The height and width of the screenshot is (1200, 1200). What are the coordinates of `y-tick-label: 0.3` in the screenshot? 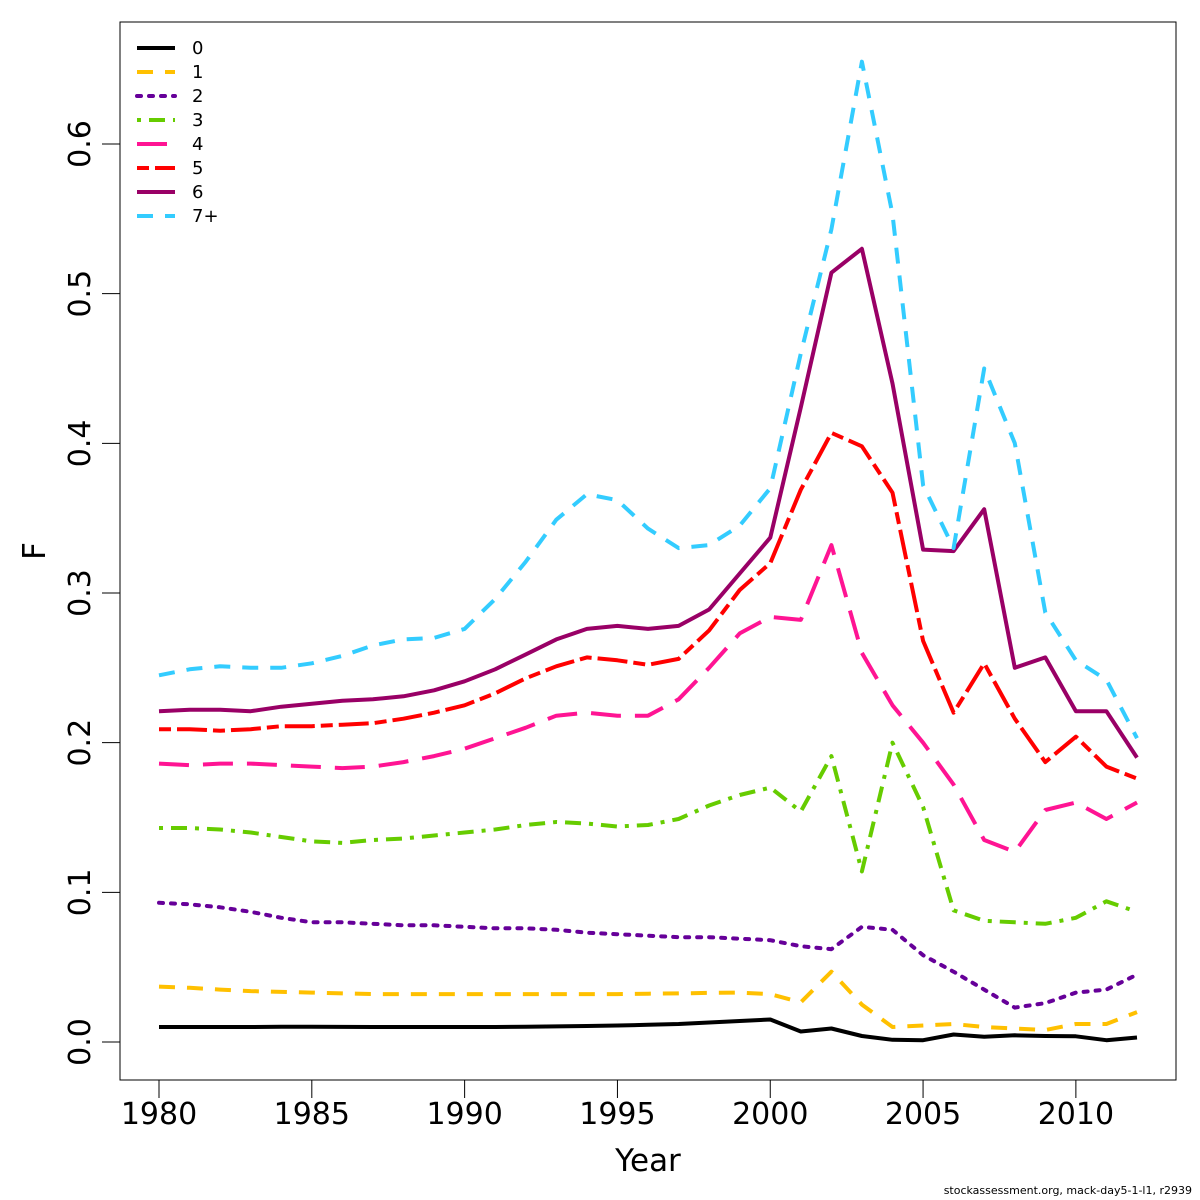 It's located at (80, 593).